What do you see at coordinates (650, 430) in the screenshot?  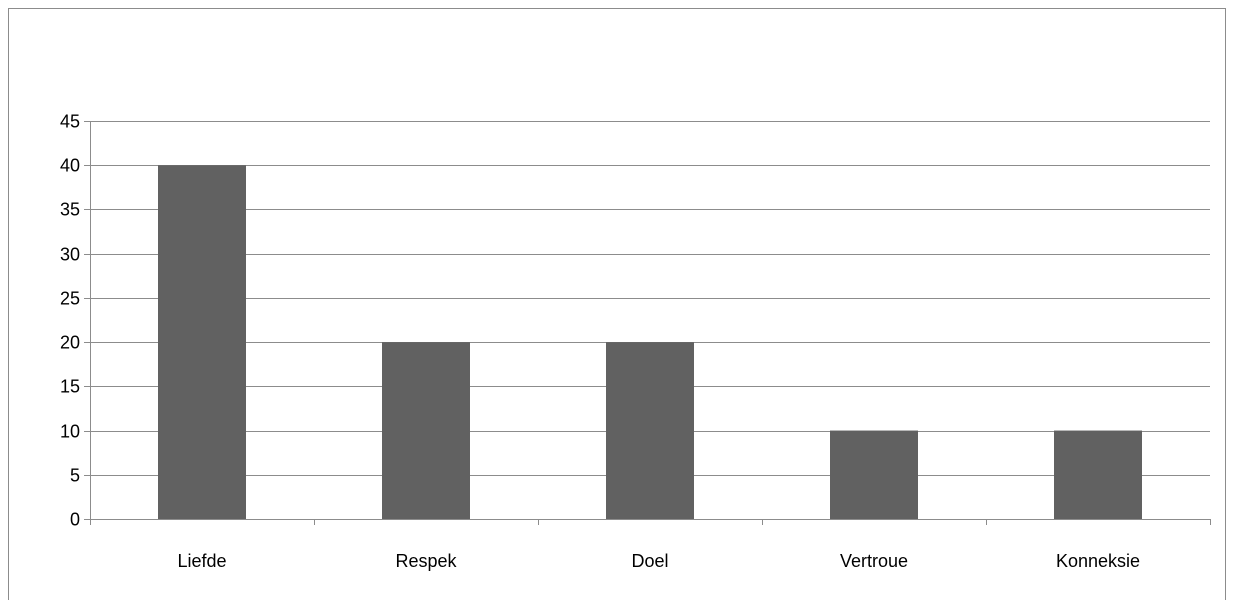 I see `bar-doel` at bounding box center [650, 430].